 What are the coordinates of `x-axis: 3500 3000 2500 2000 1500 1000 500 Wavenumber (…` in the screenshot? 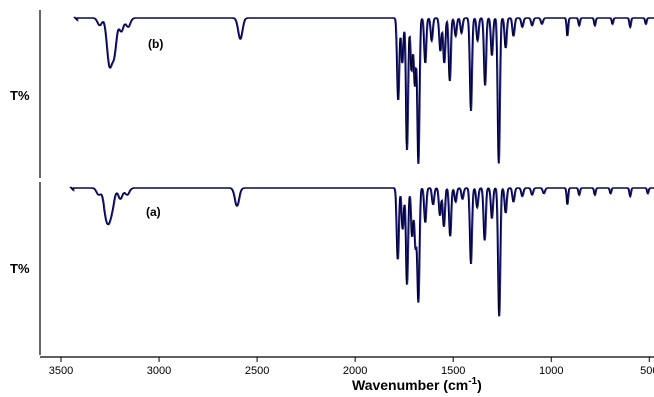 It's located at (347, 374).